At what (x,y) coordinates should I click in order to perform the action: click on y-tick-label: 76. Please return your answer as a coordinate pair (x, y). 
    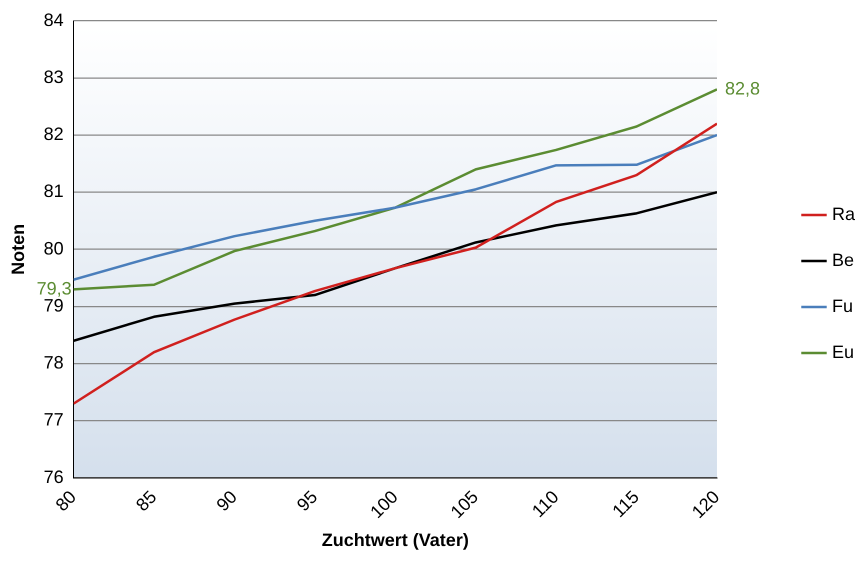
    Looking at the image, I should click on (54, 476).